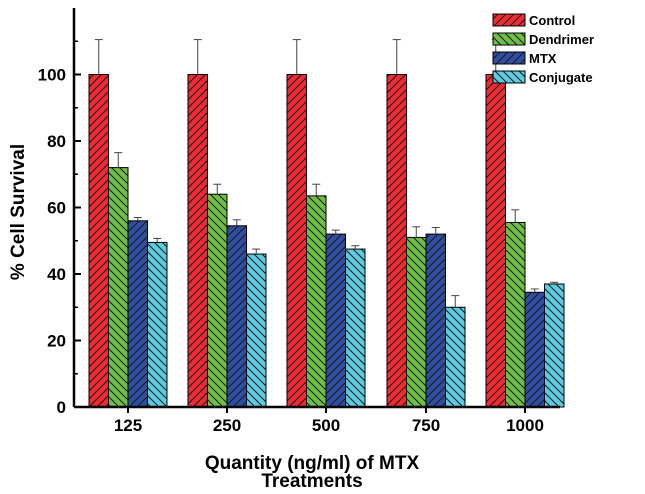 Image resolution: width=645 pixels, height=494 pixels. What do you see at coordinates (509, 39) in the screenshot?
I see `legend-swatch-dendrimer` at bounding box center [509, 39].